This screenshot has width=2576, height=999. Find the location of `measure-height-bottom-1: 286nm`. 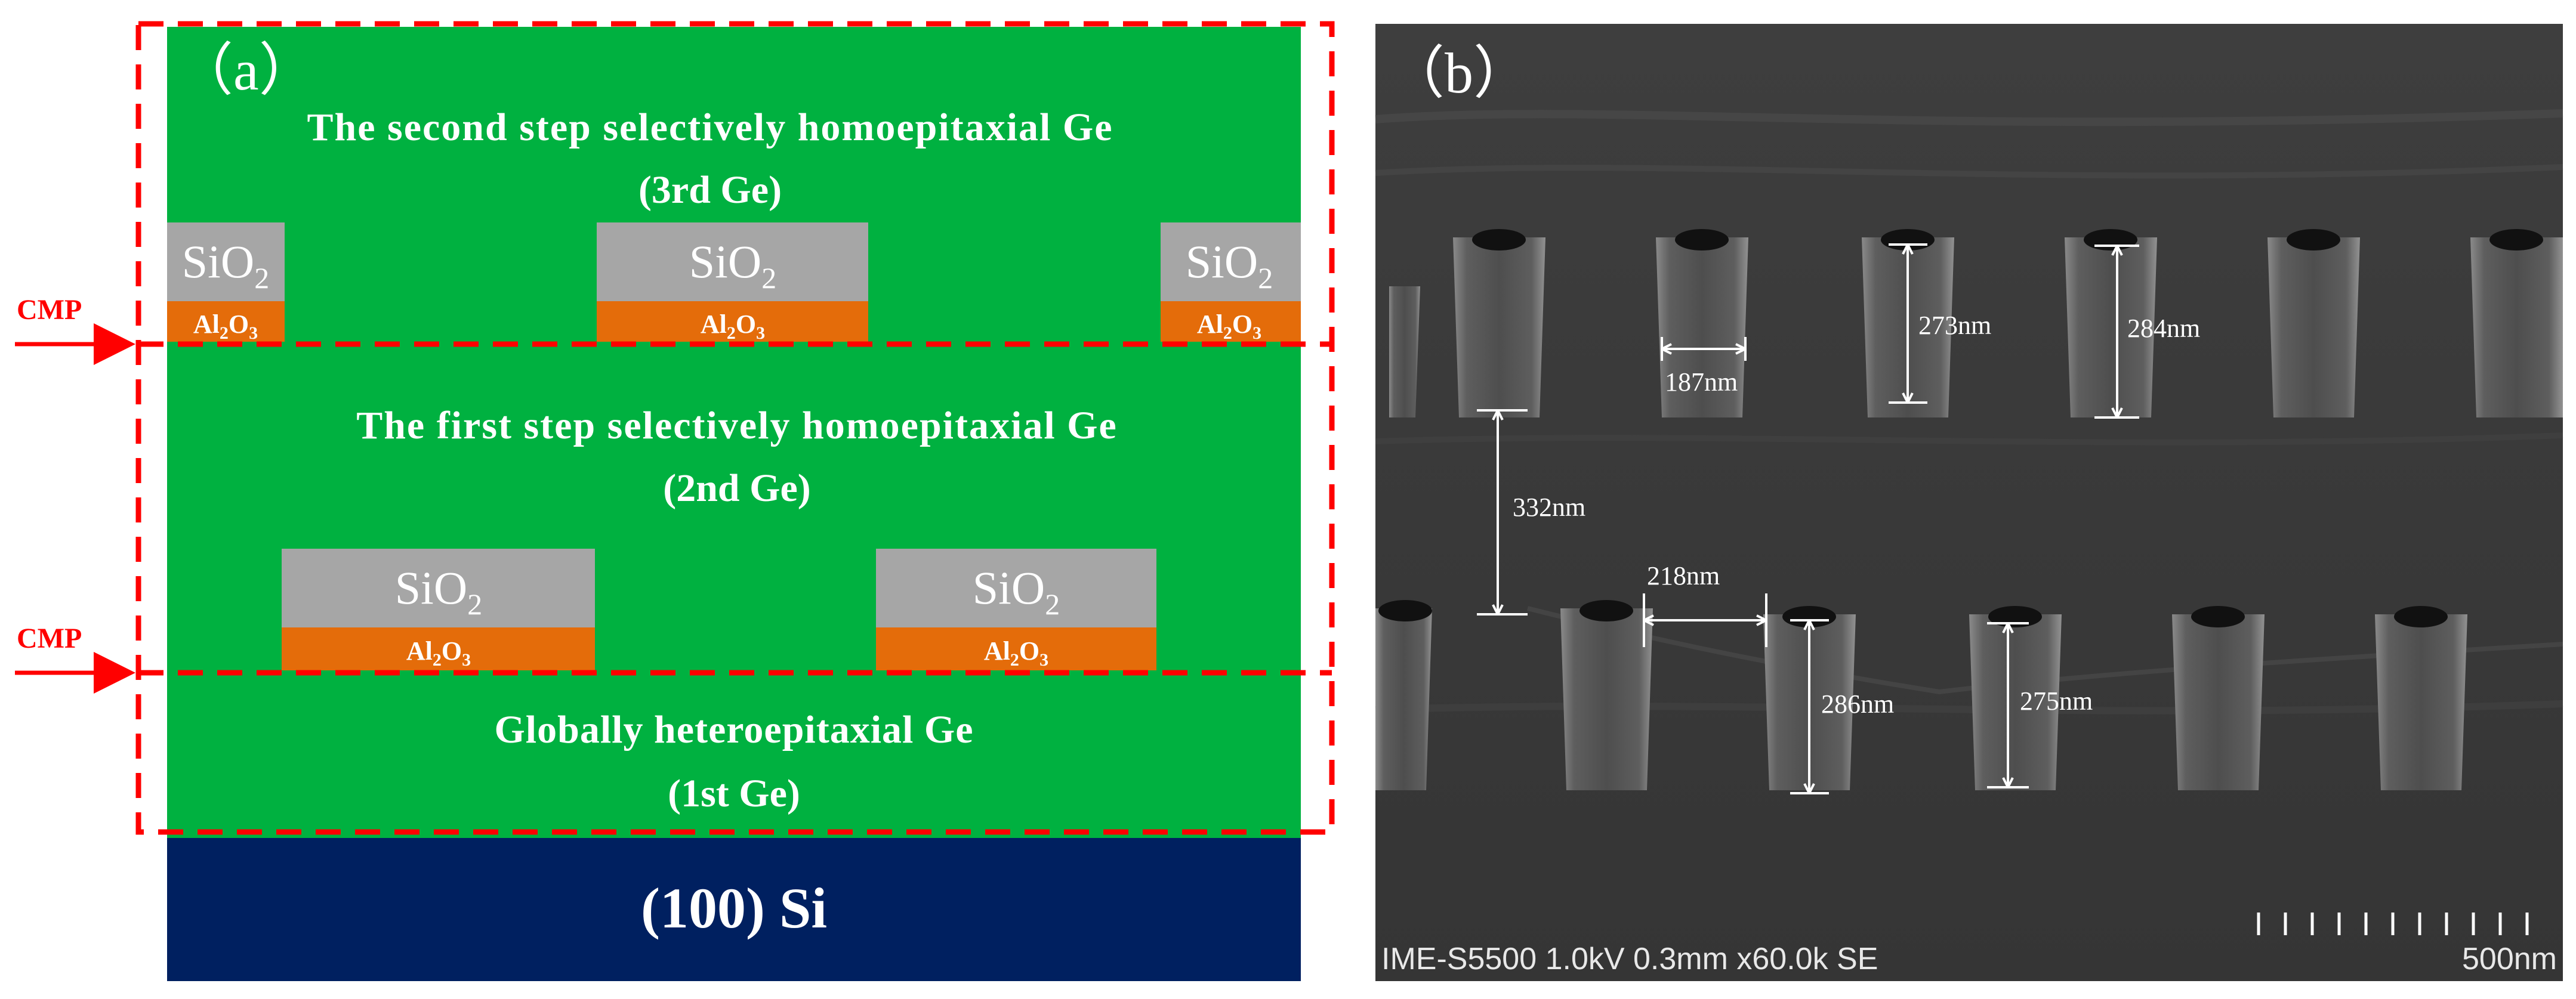

measure-height-bottom-1: 286nm is located at coordinates (1858, 704).